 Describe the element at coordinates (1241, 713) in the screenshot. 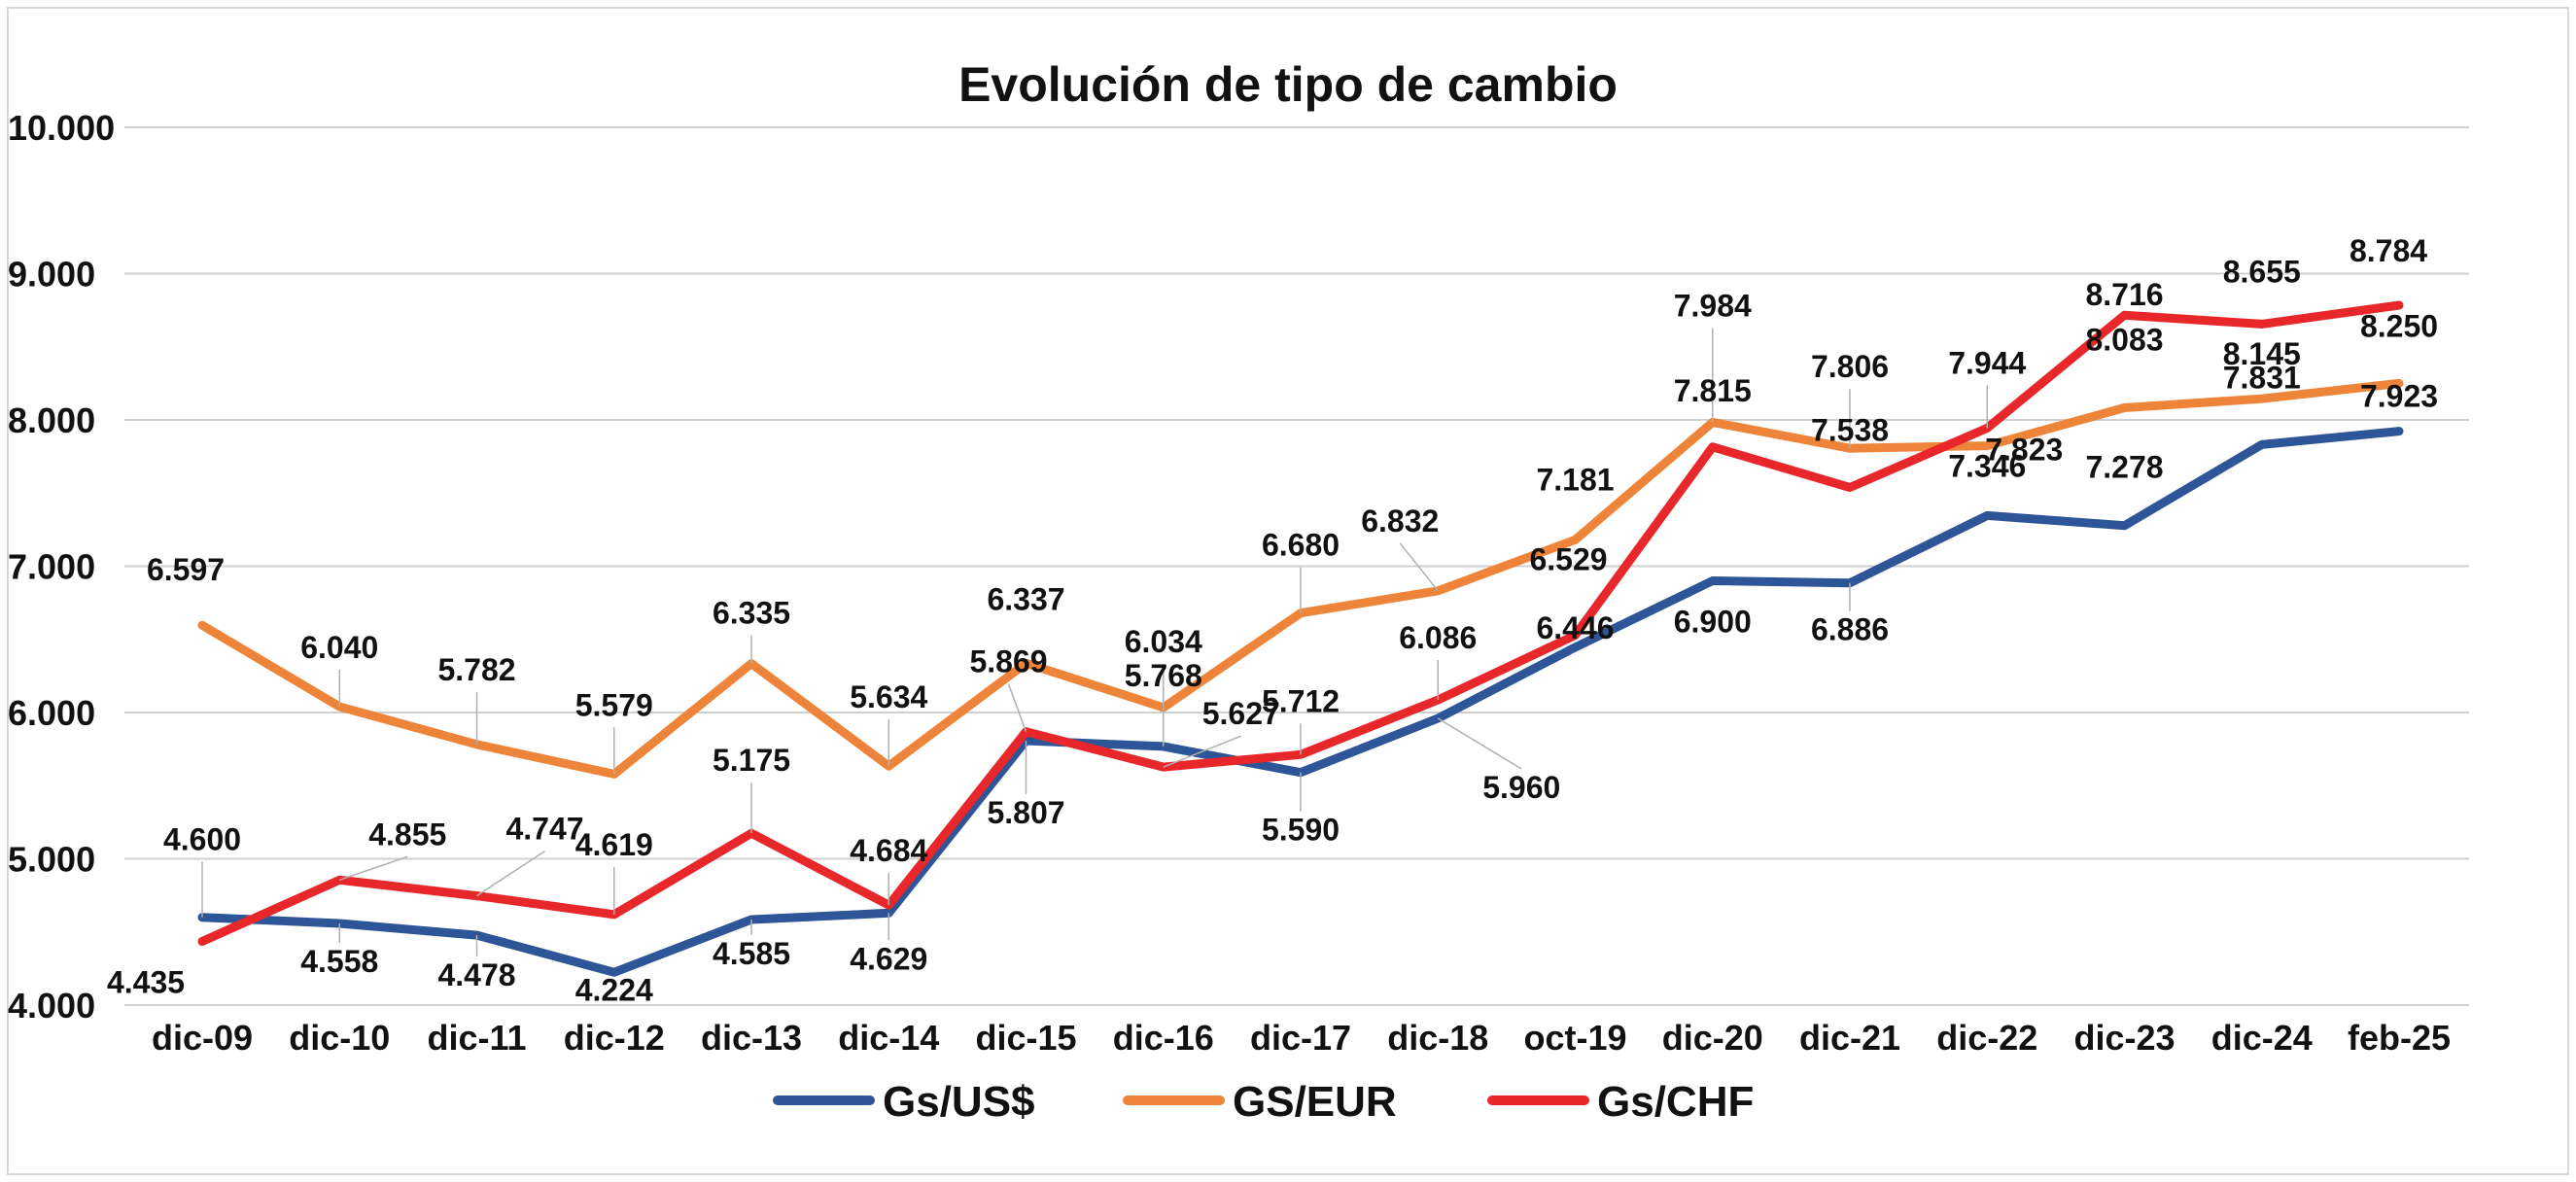

I see `data-label: 5.627` at that location.